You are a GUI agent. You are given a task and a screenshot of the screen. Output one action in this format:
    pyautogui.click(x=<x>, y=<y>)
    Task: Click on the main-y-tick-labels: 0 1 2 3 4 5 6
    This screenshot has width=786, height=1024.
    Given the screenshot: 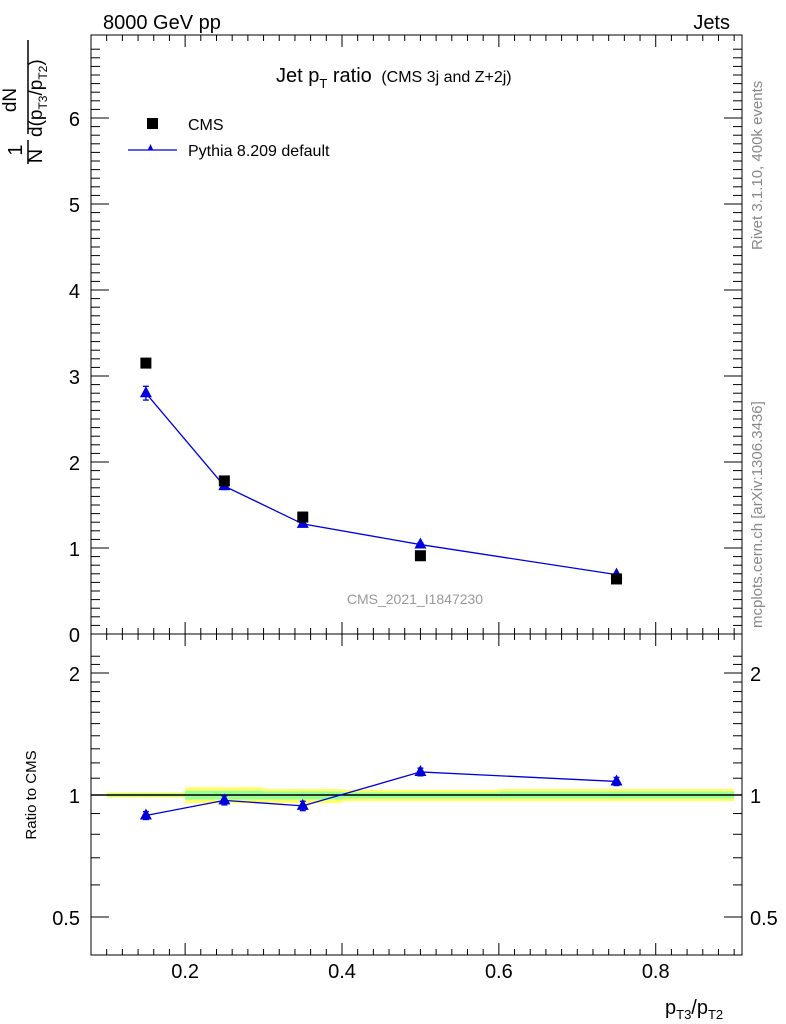 What is the action you would take?
    pyautogui.click(x=74, y=378)
    